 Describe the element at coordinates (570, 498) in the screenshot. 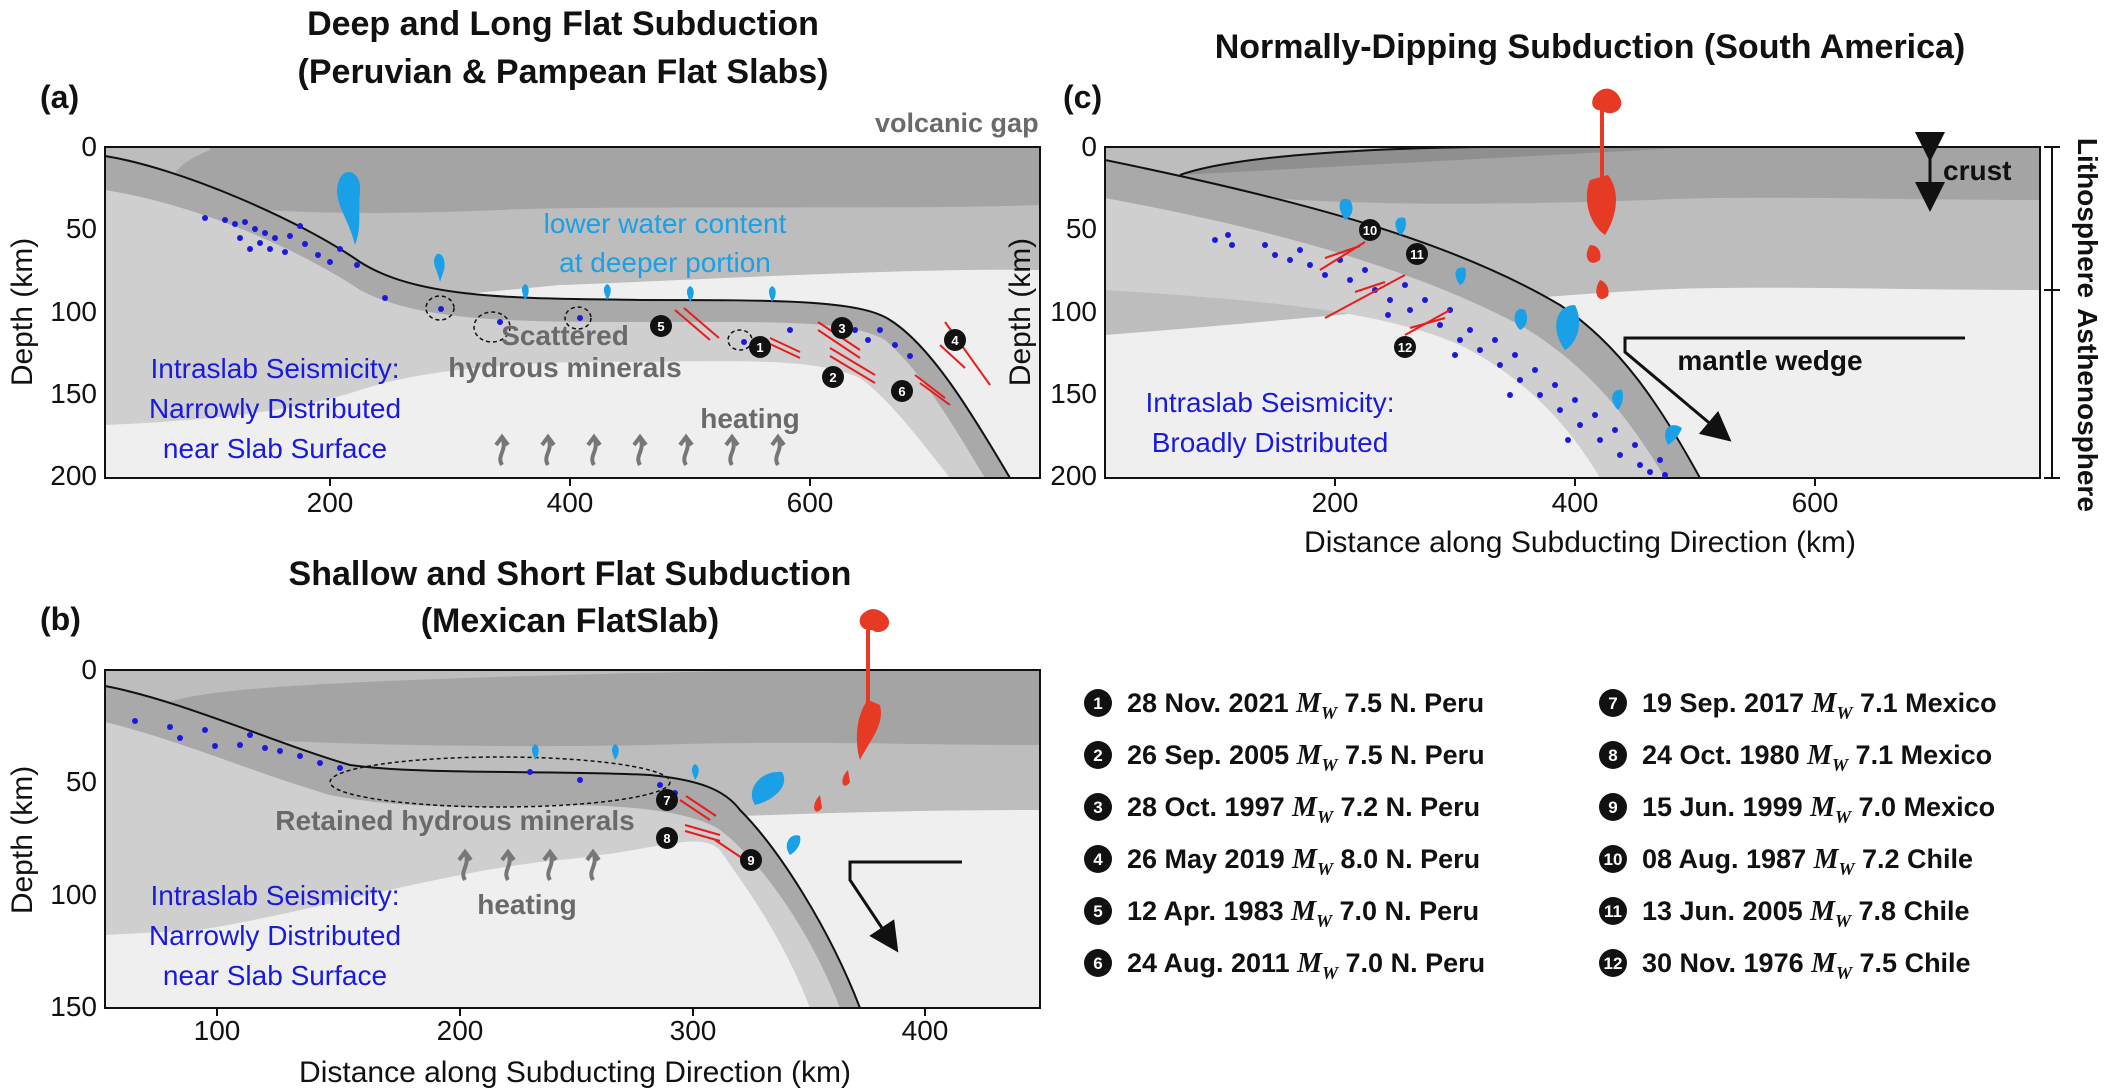

I see `panel-a-x-axis: 200 400 600` at that location.